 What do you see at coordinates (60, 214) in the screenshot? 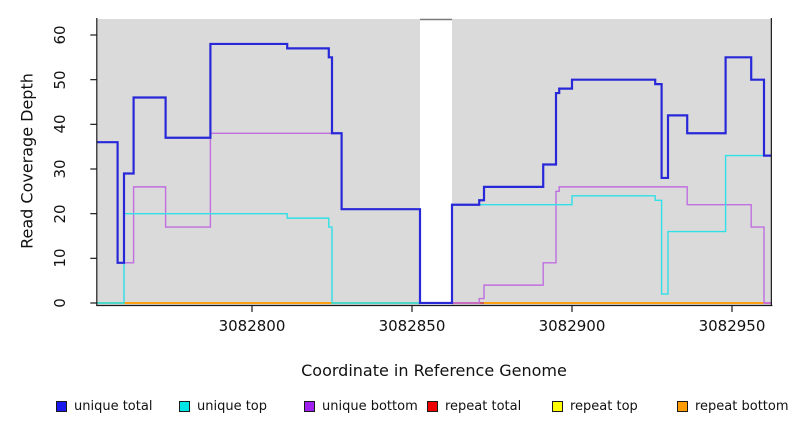
I see `y-tick-label: 20` at bounding box center [60, 214].